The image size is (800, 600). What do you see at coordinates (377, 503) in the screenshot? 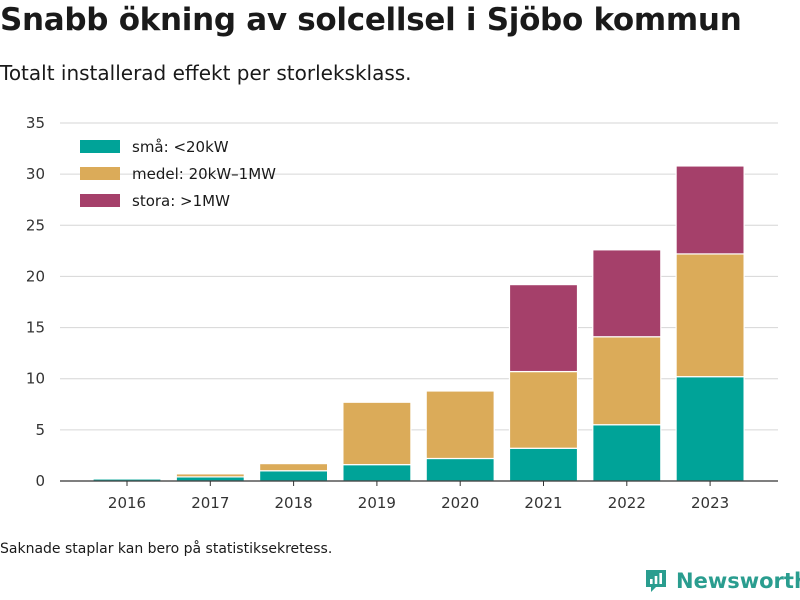
I see `x-tick-label: 2019` at bounding box center [377, 503].